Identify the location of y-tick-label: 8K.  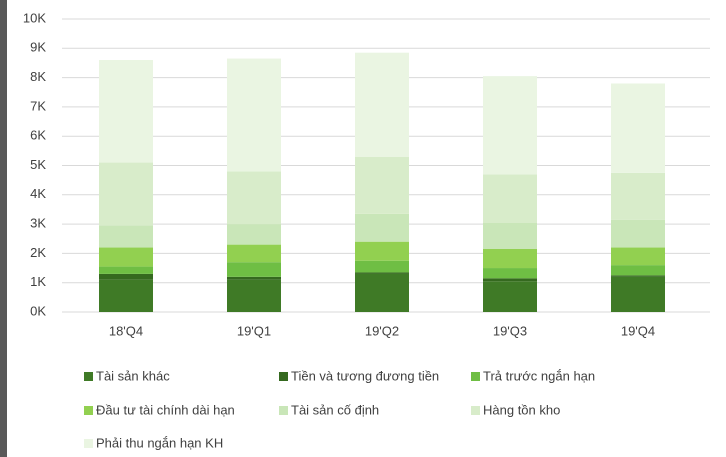
(38, 76).